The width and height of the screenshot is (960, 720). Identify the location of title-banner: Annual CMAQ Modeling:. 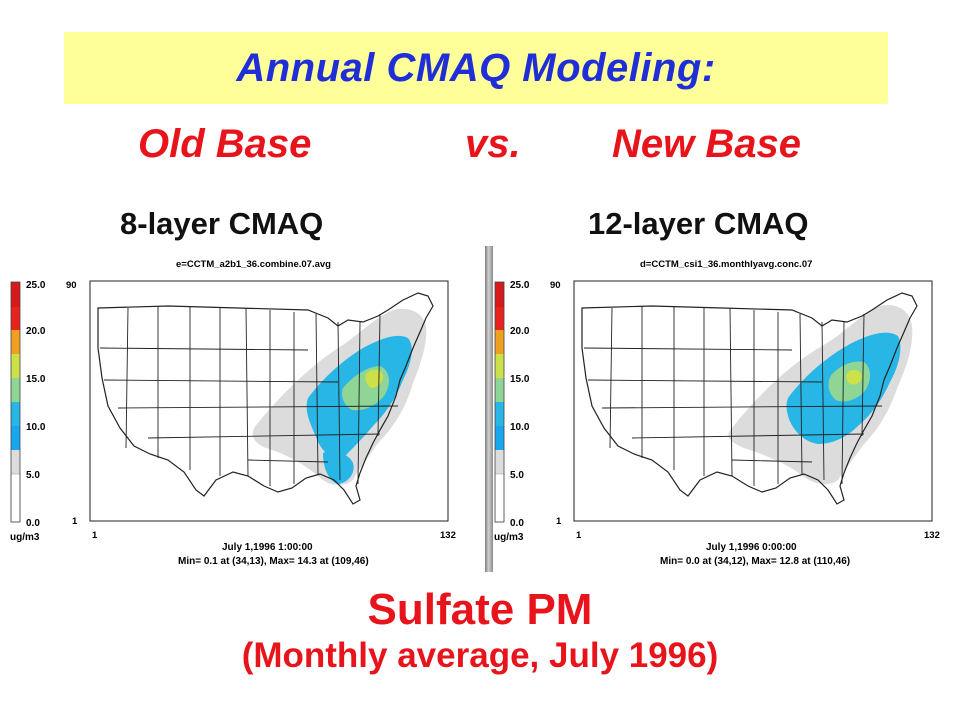
(476, 68).